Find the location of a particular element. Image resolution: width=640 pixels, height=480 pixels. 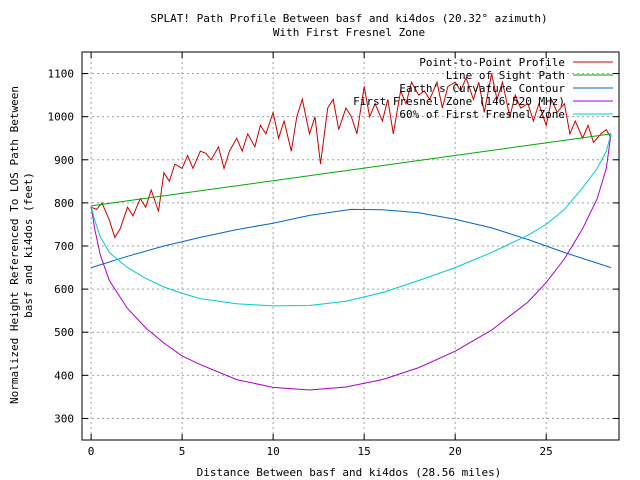

y-axis-label-line2: basf and ki4dos (feet) is located at coordinates (28, 245).